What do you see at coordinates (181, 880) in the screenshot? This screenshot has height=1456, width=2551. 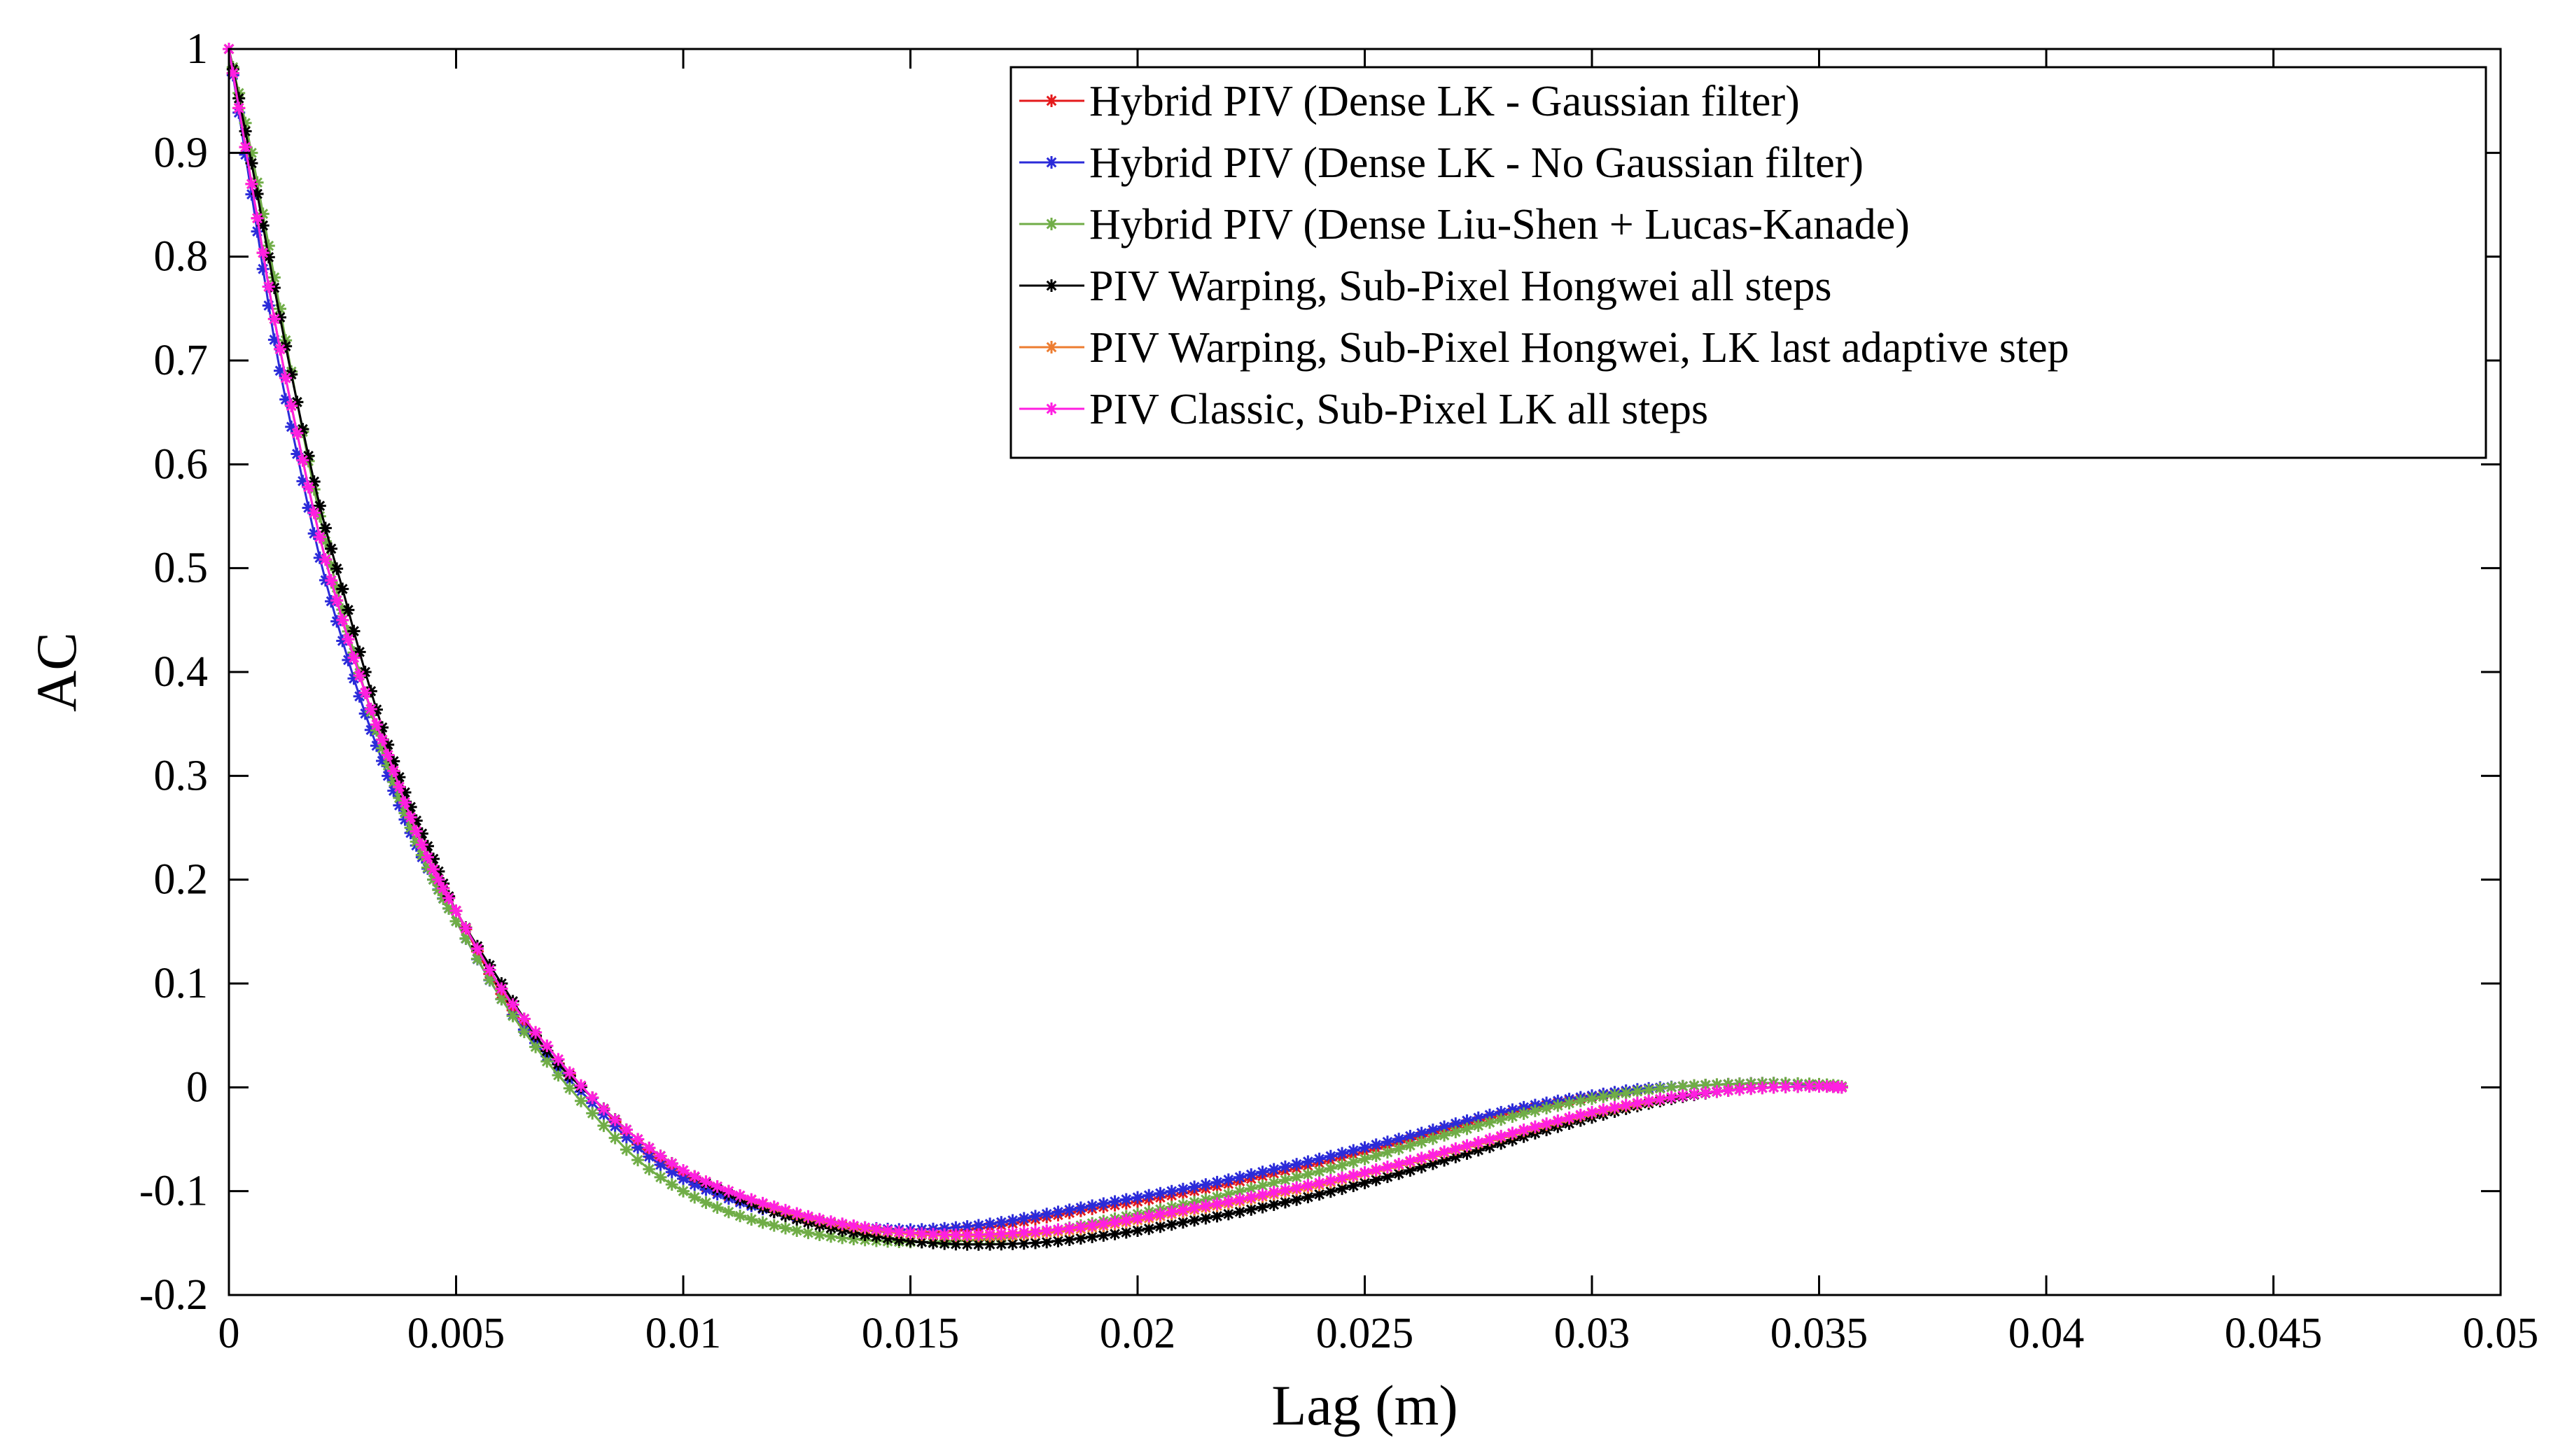 I see `y-tick-label: 0.2` at bounding box center [181, 880].